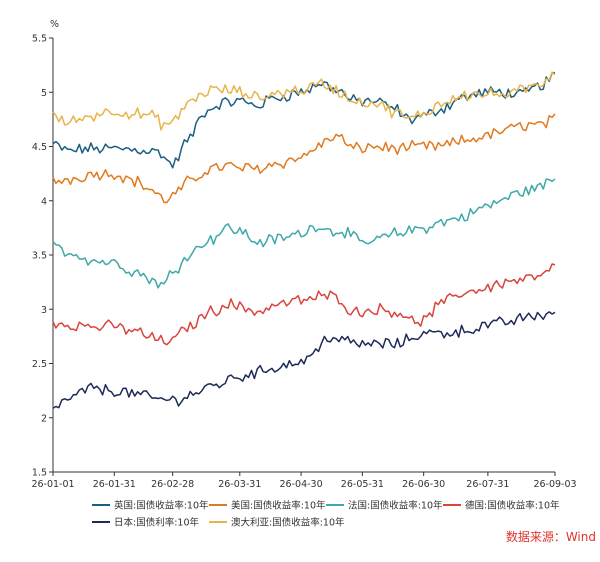 The image size is (600, 562). Describe the element at coordinates (161, 506) in the screenshot. I see `legend-label-0: 英国:国债收益率:10年` at that location.